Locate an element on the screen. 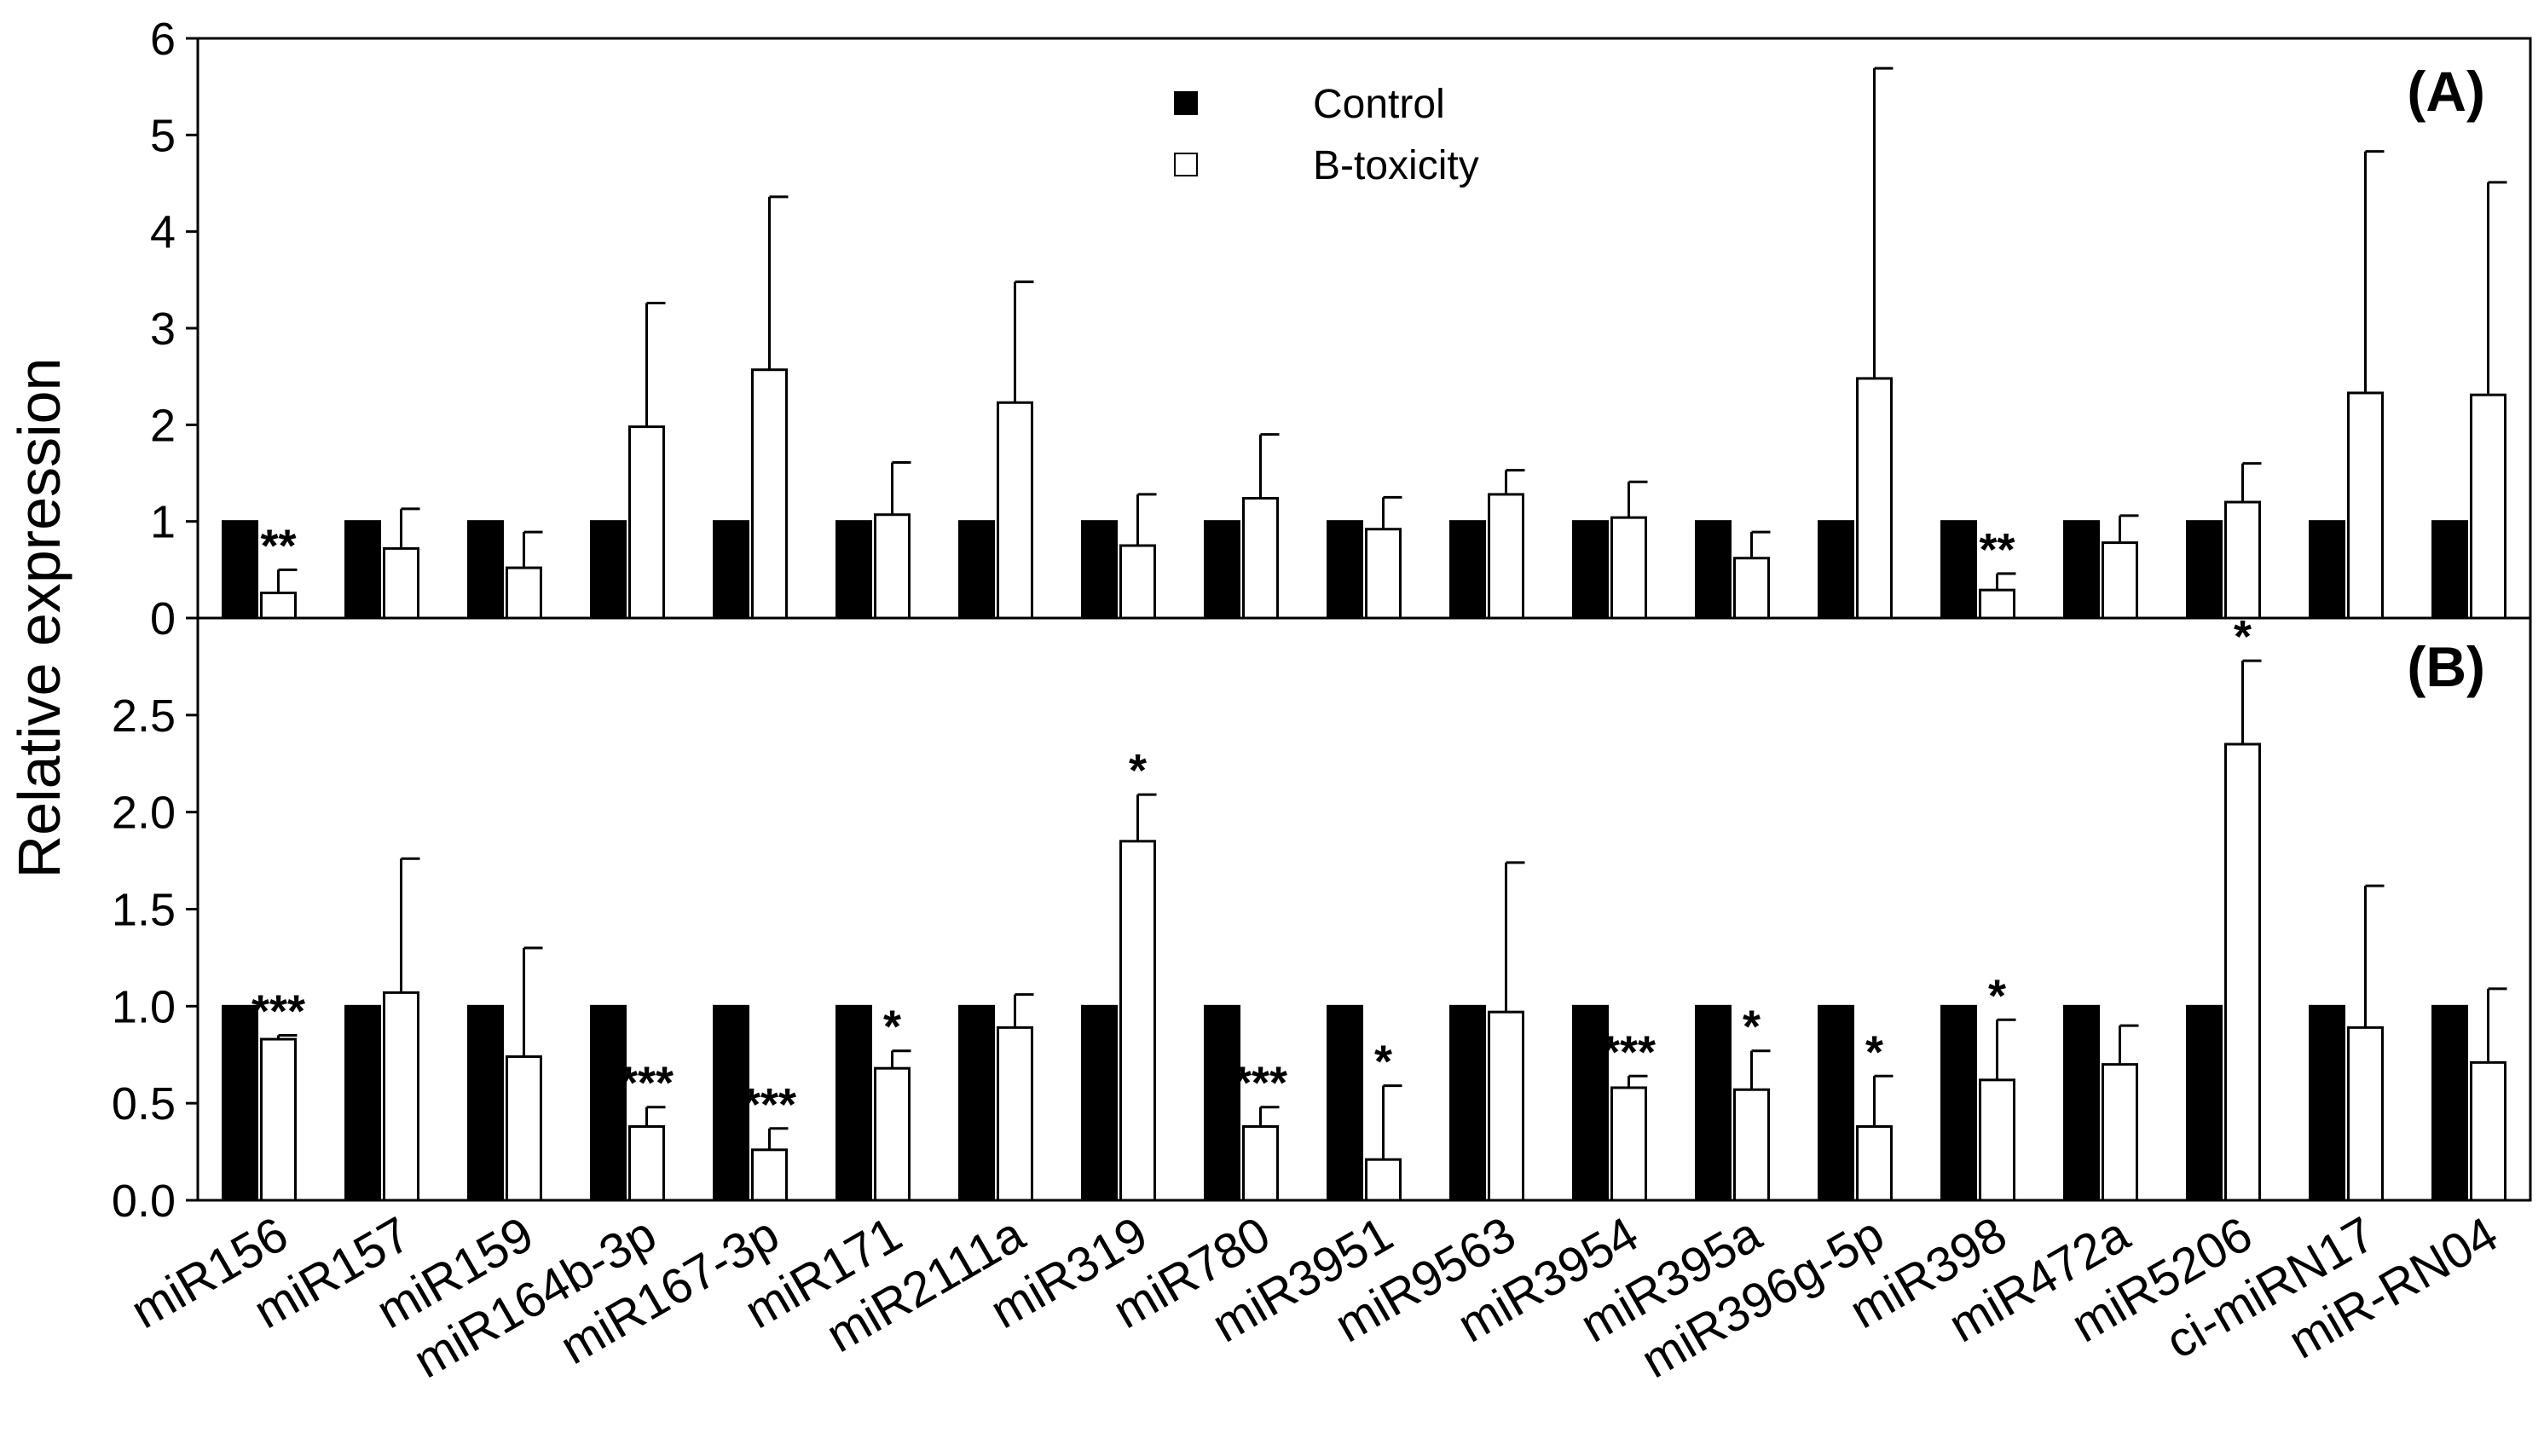 The width and height of the screenshot is (2544, 1456). y-tick-label: 1 is located at coordinates (163, 522).